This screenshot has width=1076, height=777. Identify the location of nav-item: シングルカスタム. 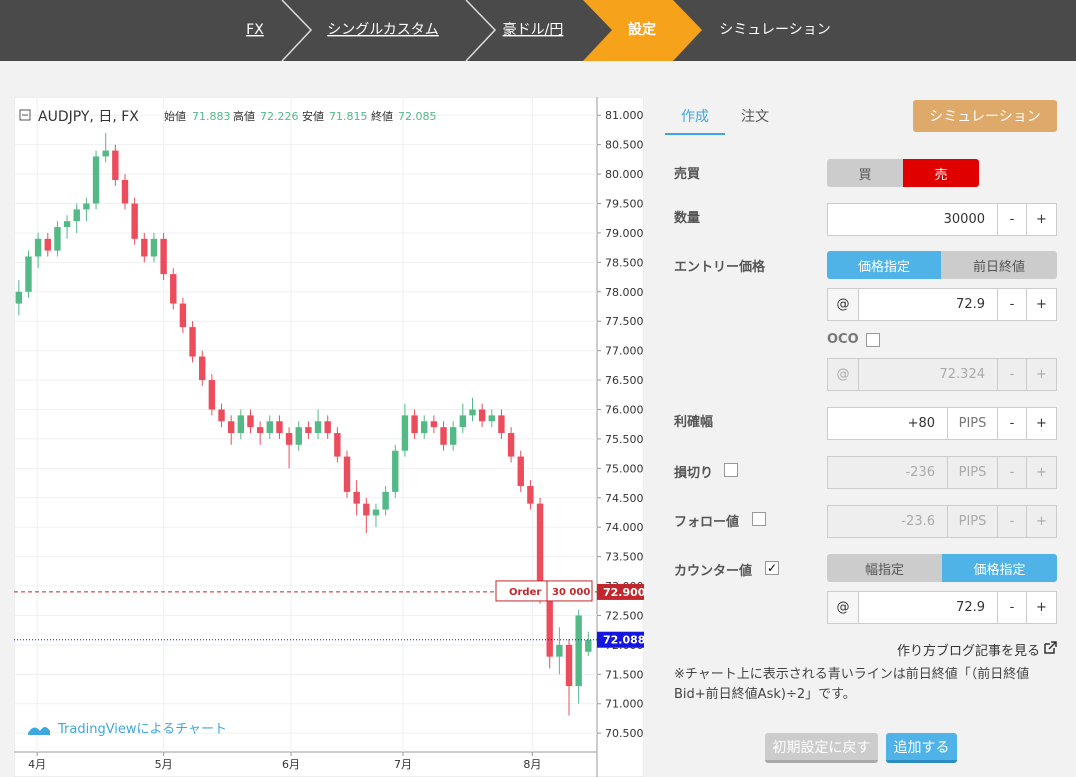
(383, 30).